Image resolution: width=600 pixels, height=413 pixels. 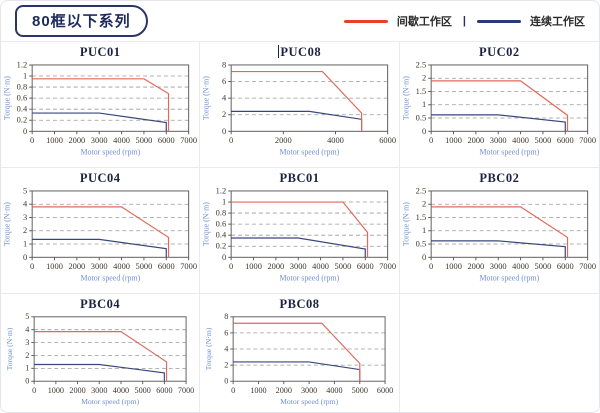 I want to click on legend: 间歇工作区 | 连续工作区, so click(x=464, y=21).